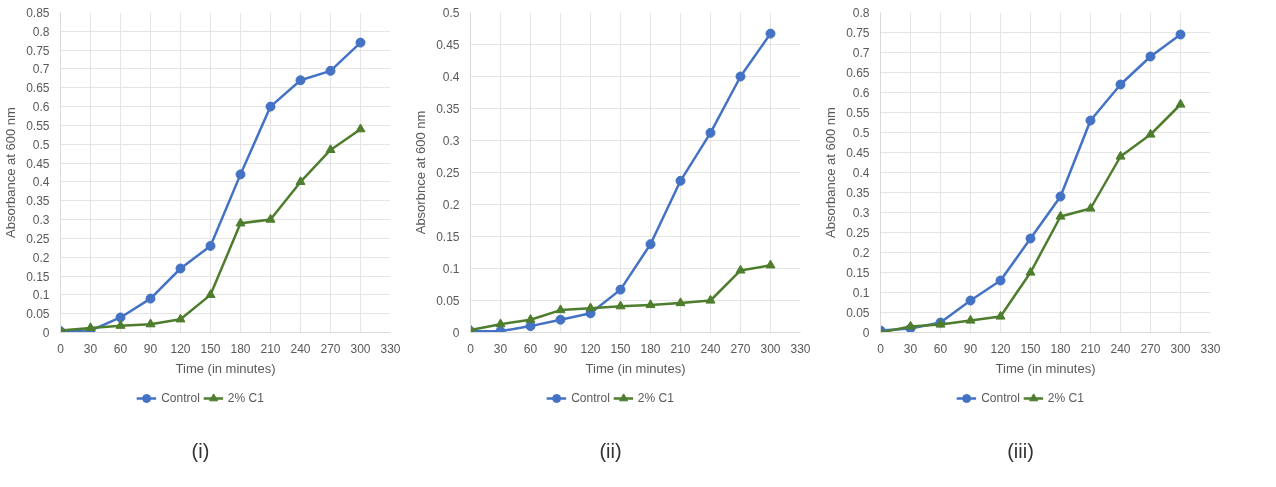 The width and height of the screenshot is (1276, 487). What do you see at coordinates (38, 13) in the screenshot?
I see `y-tick-label: 0.85` at bounding box center [38, 13].